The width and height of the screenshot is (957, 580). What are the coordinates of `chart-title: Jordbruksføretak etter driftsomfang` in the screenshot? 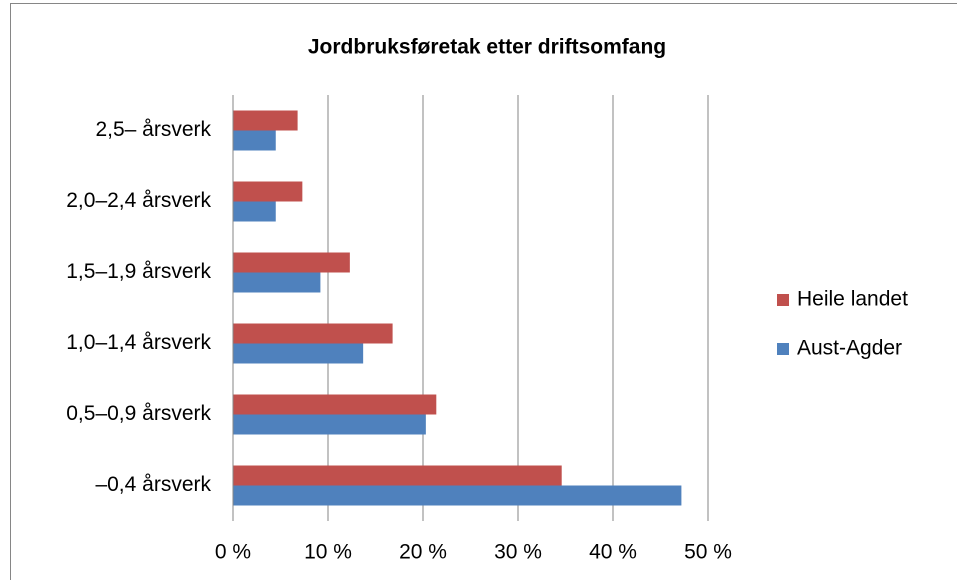 It's located at (487, 47).